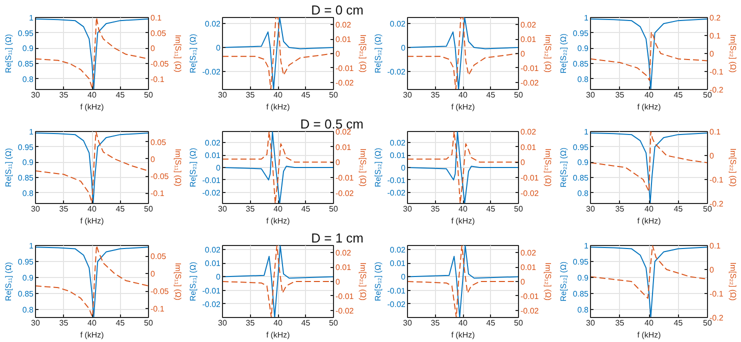 This screenshot has height=342, width=741. What do you see at coordinates (530, 193) in the screenshot?
I see `y2-tick-label: -0.02` at bounding box center [530, 193].